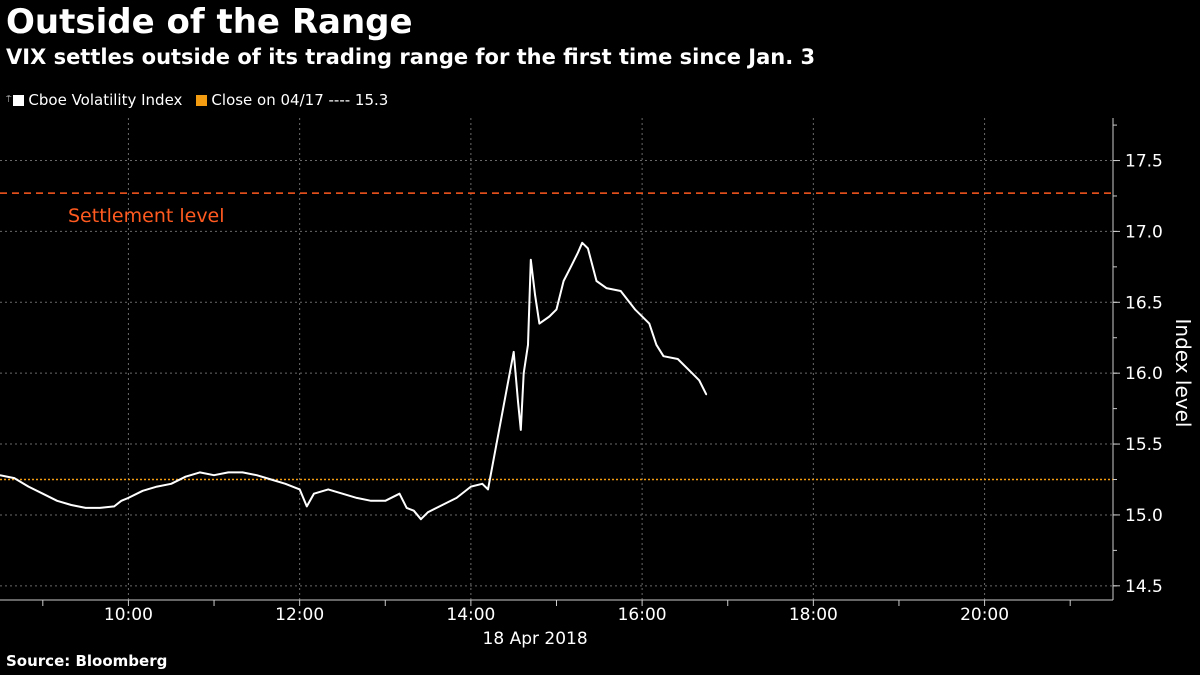  Describe the element at coordinates (1144, 587) in the screenshot. I see `y-tick-label: 14.5` at that location.